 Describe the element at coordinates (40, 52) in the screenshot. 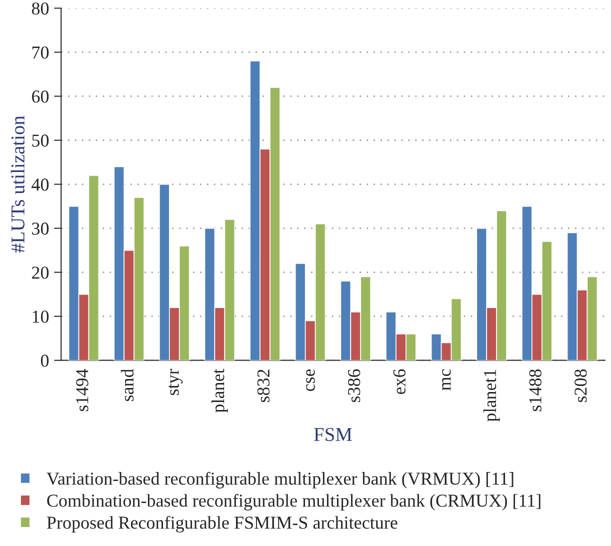

I see `y-tick-label: 70` at that location.